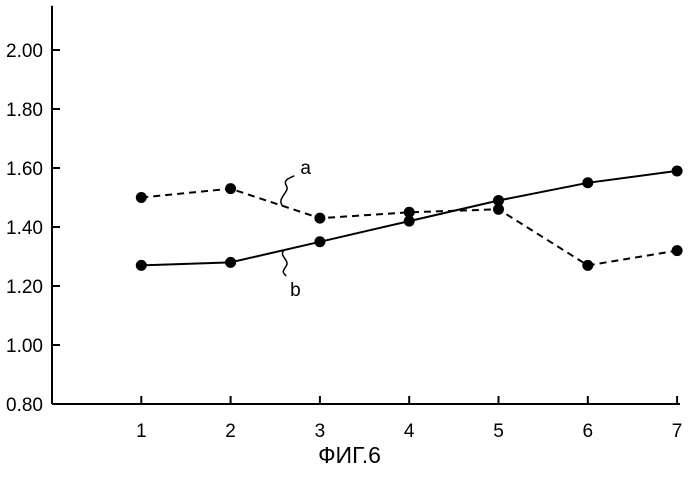 The image size is (699, 496). Describe the element at coordinates (288, 191) in the screenshot. I see `series-a-leader` at that location.